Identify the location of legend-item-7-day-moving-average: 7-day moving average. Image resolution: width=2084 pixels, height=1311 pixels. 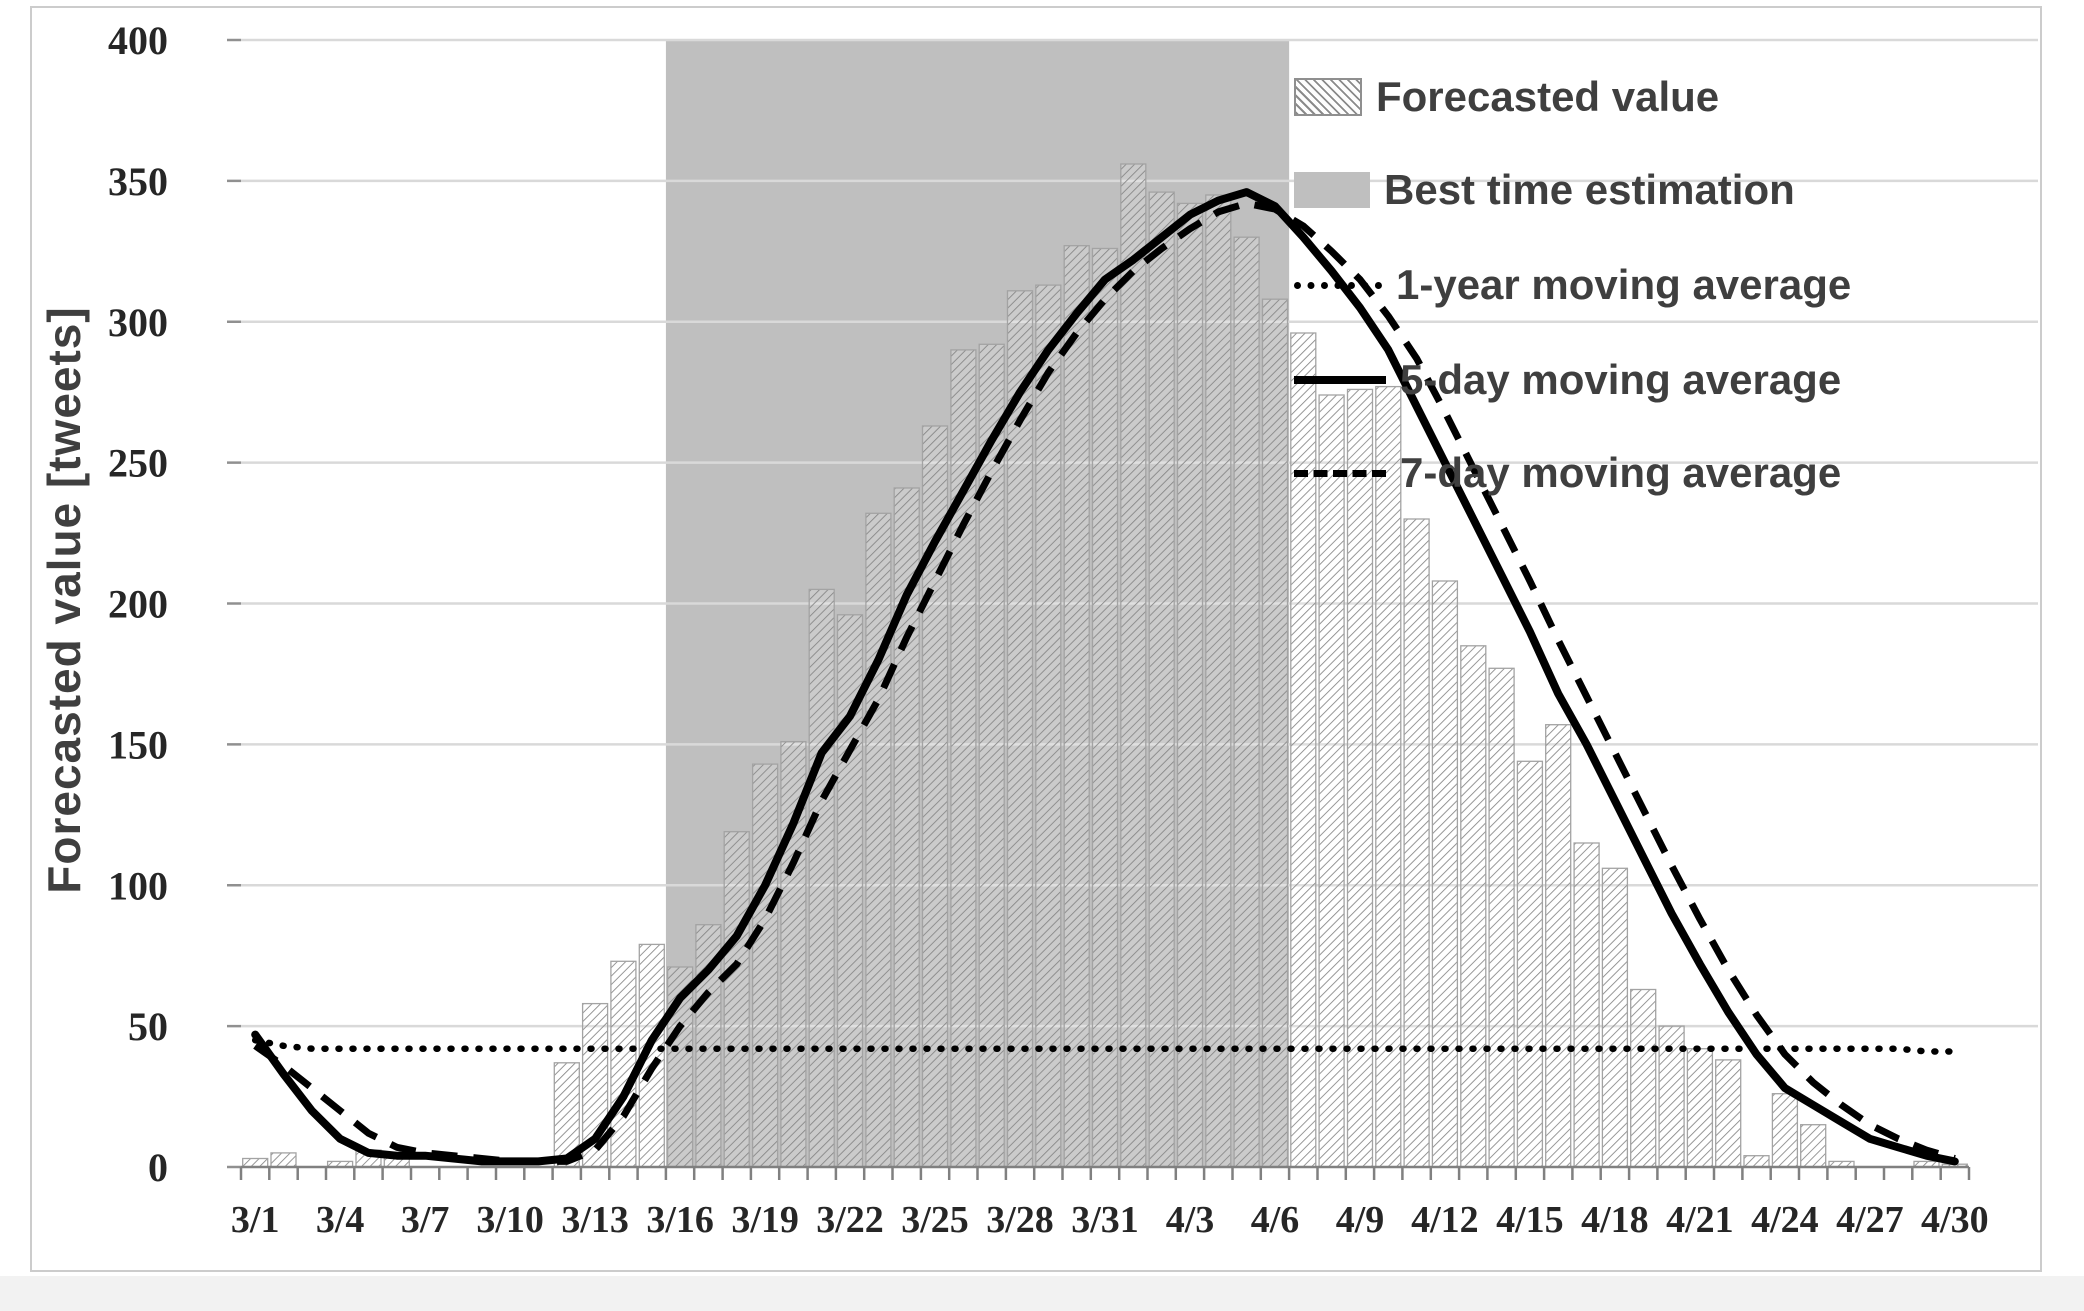
(1567, 473).